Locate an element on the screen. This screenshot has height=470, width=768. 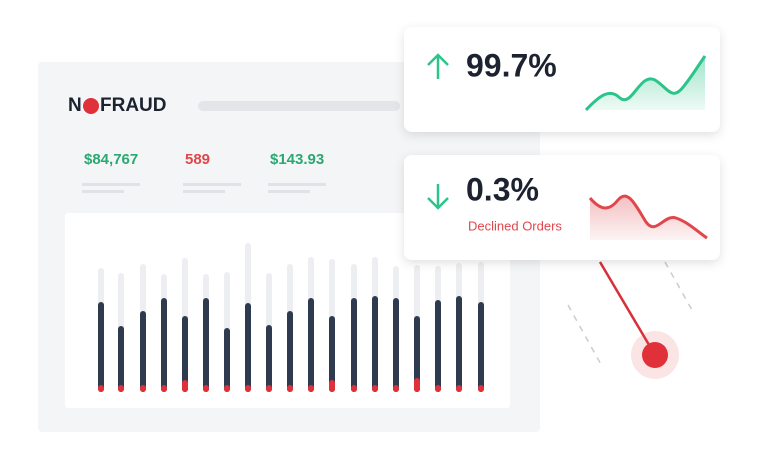
sparkline-area is located at coordinates (648, 218).